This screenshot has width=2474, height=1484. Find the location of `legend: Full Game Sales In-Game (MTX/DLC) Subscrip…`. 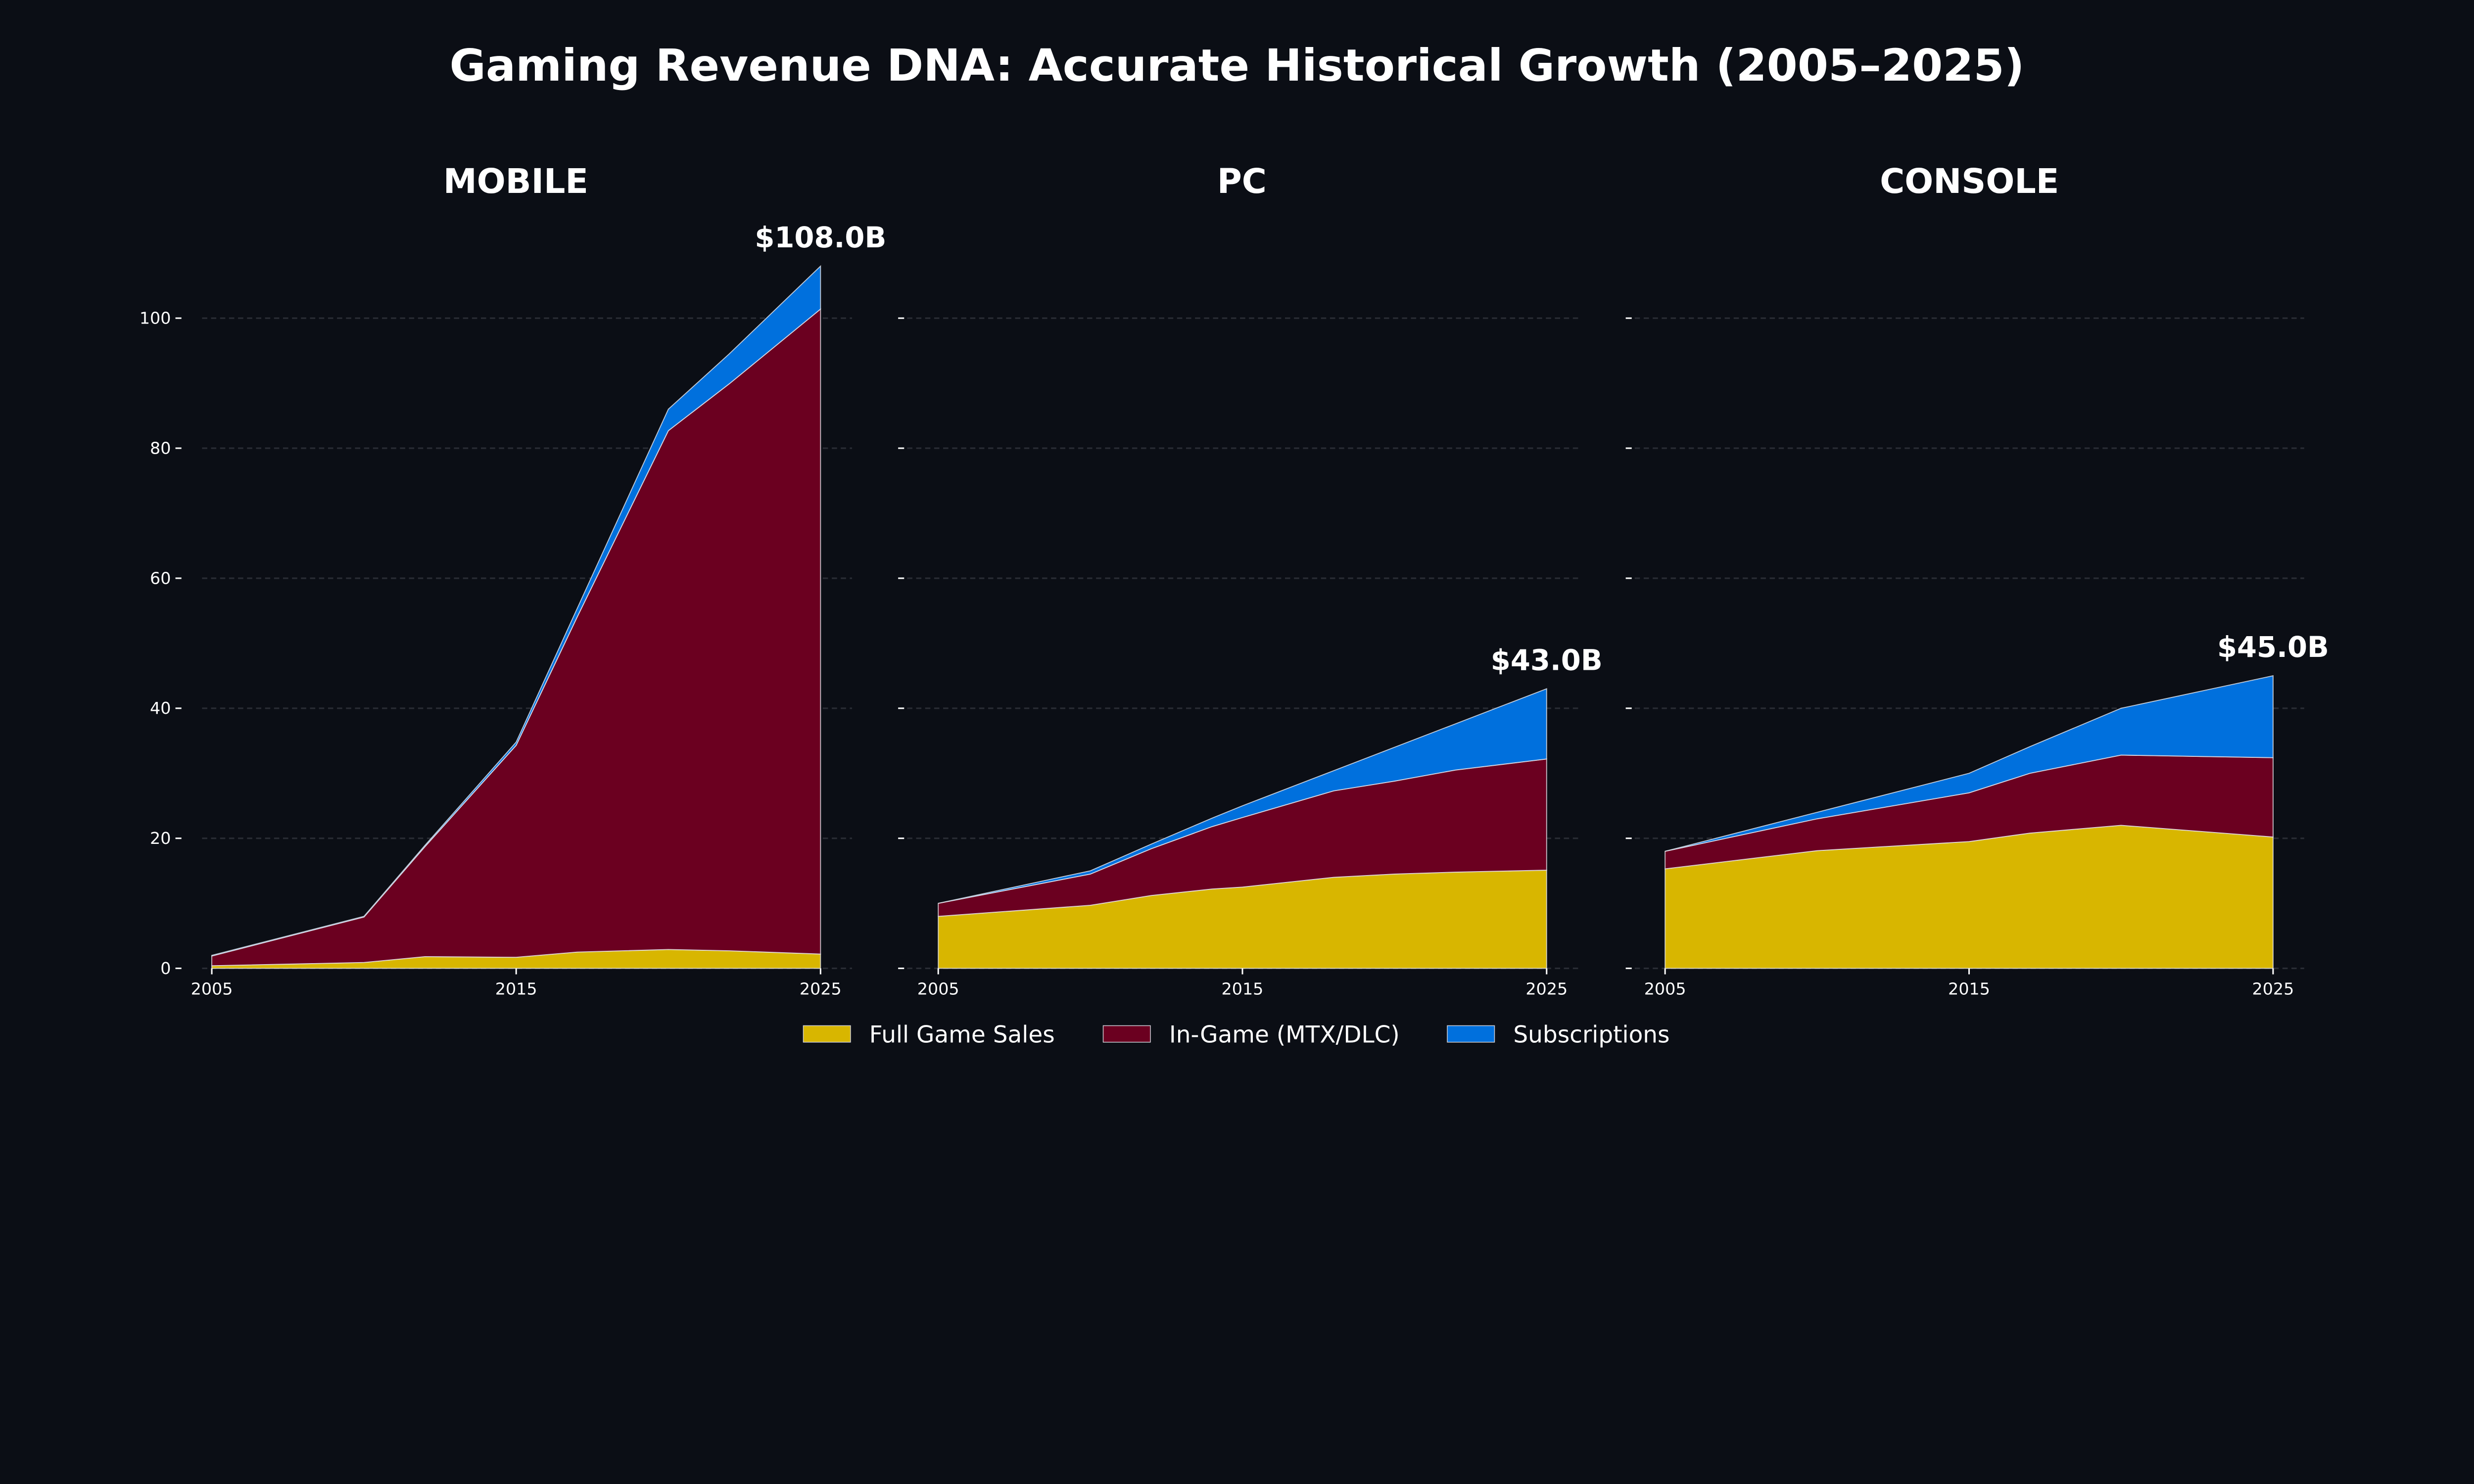

legend: Full Game Sales In-Game (MTX/DLC) Subscrip… is located at coordinates (1236, 1035).